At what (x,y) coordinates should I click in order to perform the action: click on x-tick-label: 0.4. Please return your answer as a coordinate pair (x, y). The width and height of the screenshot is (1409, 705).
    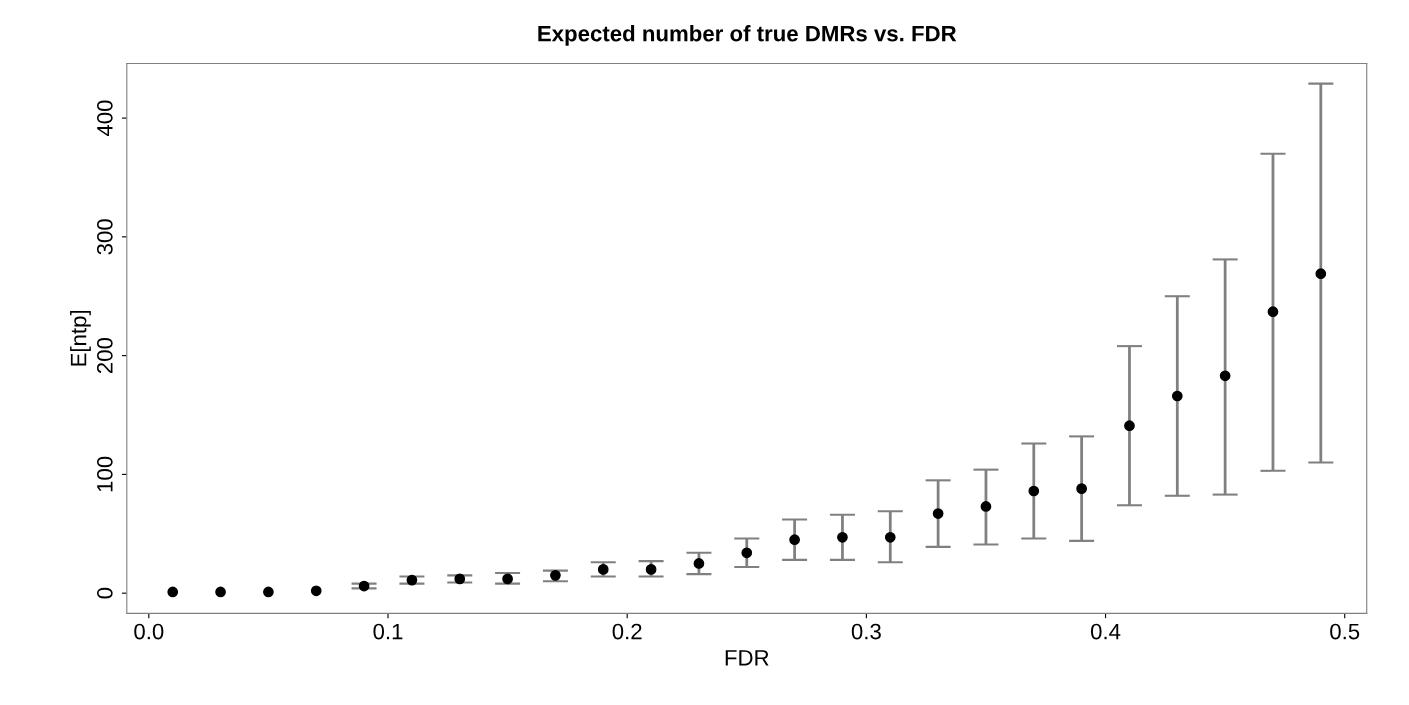
    Looking at the image, I should click on (1105, 631).